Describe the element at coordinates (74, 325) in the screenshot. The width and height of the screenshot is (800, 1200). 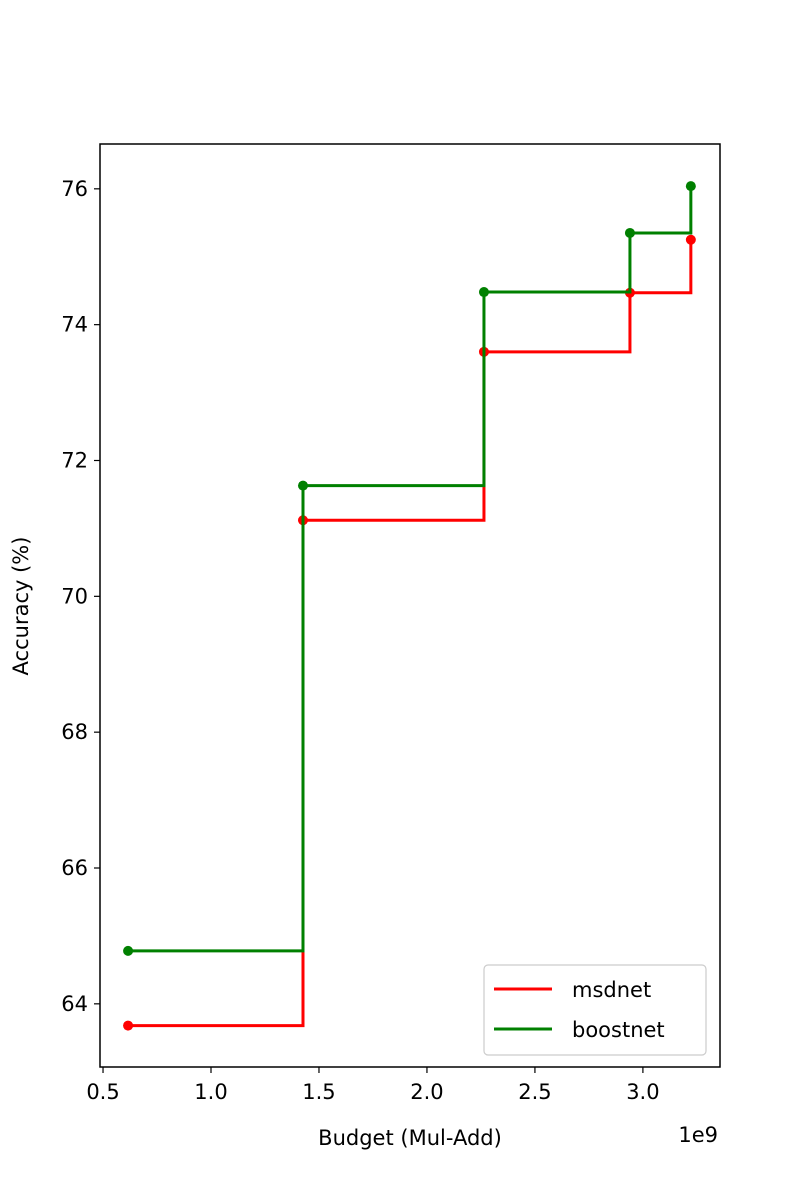
I see `y-tick-label: 74` at that location.